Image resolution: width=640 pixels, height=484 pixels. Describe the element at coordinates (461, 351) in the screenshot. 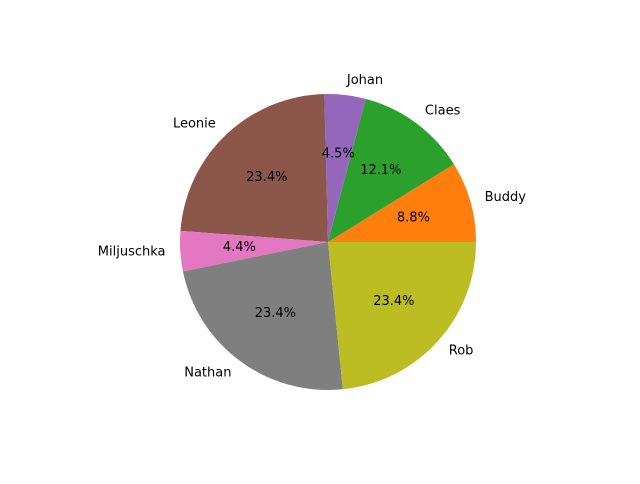

I see `slice-label-rob: Rob` at that location.